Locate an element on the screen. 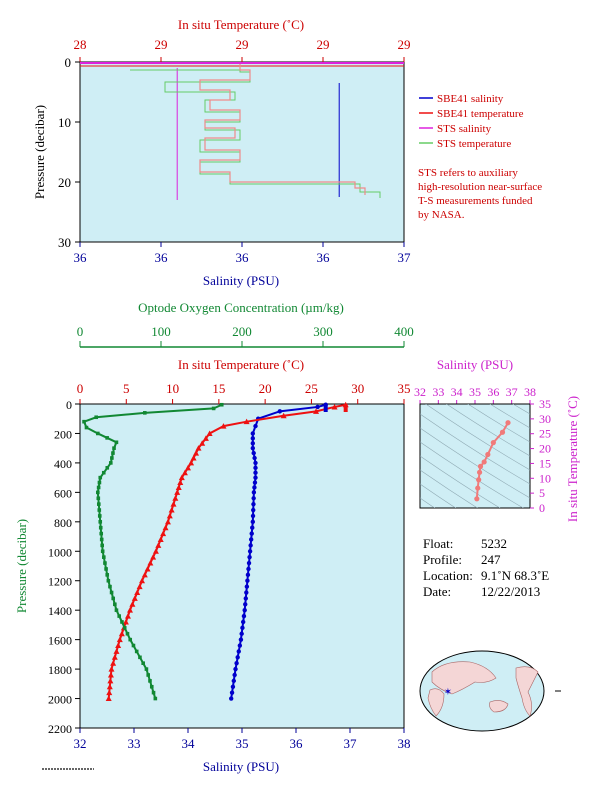  bottom-temp-tick-label: 25 is located at coordinates (311, 388).